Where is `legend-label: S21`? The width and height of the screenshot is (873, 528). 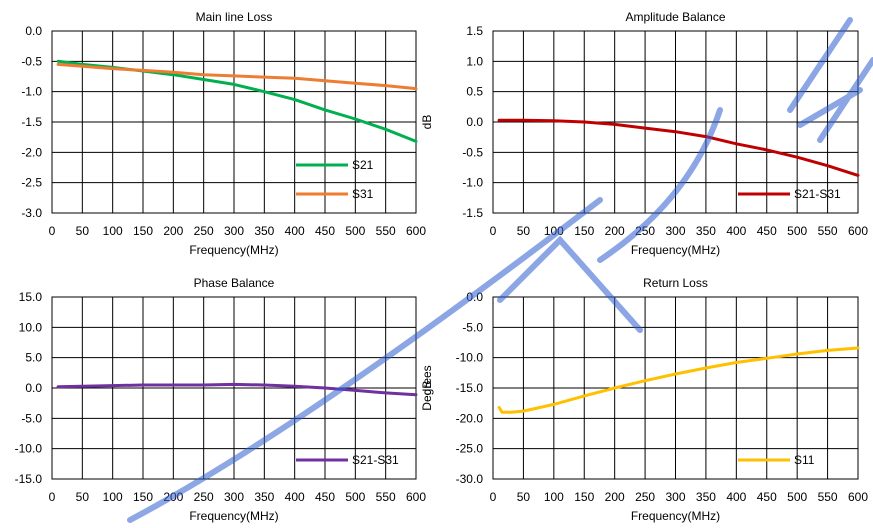 legend-label: S21 is located at coordinates (363, 165).